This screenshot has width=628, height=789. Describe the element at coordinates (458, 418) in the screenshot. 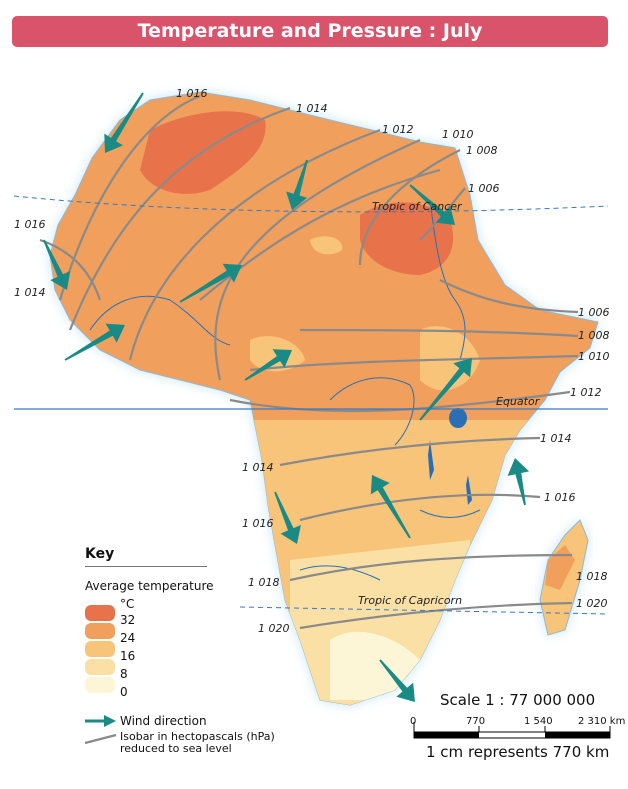

I see `lake-victoria` at that location.